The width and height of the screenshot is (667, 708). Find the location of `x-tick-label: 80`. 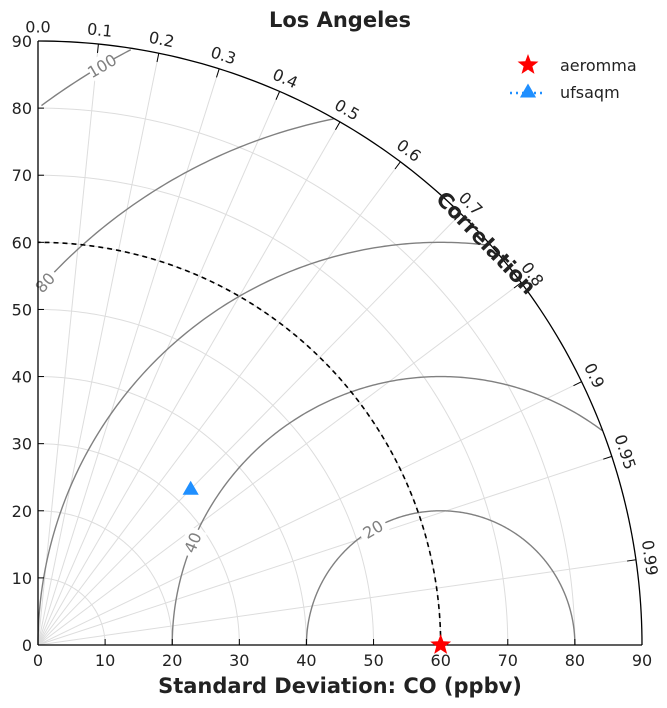

x-tick-label: 80 is located at coordinates (575, 660).